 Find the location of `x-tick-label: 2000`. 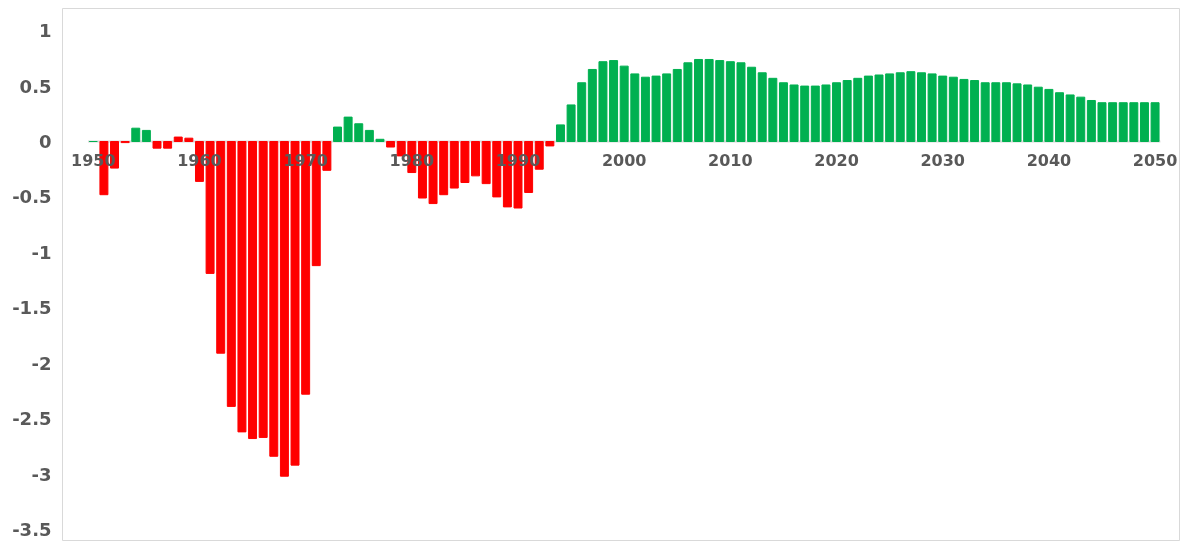

x-tick-label: 2000 is located at coordinates (624, 160).